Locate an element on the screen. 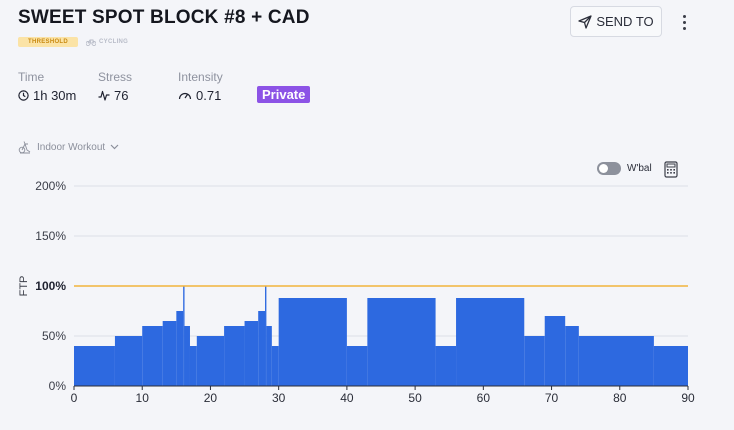 The width and height of the screenshot is (734, 430). x-tick-label: 50 is located at coordinates (415, 398).